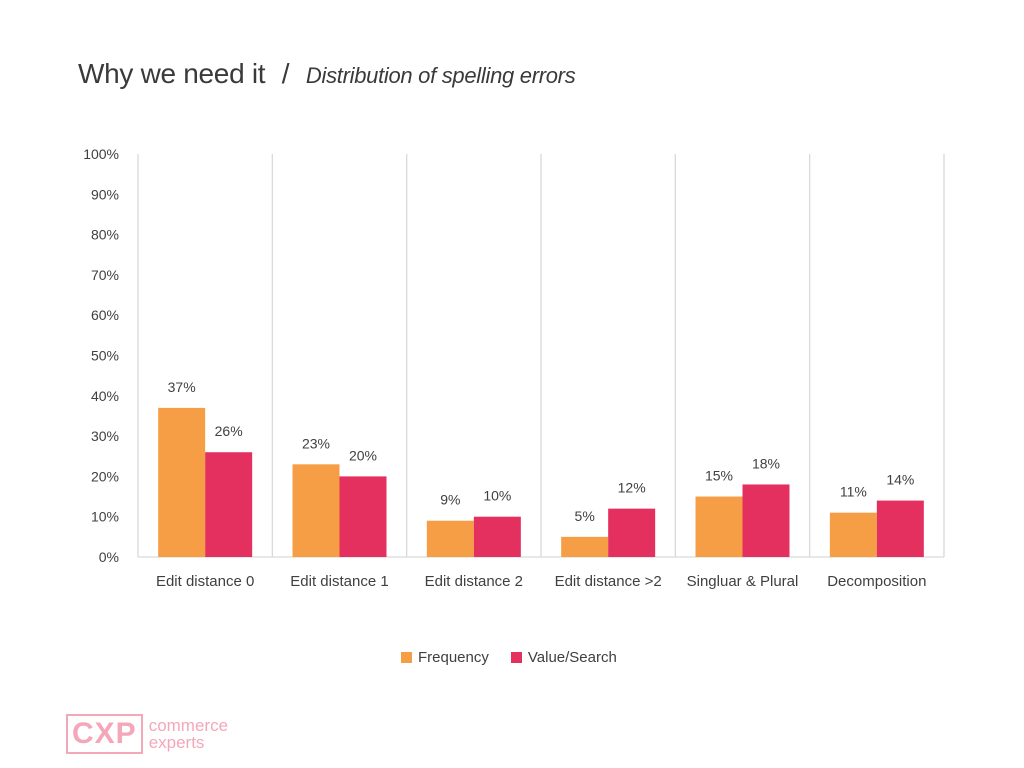  Describe the element at coordinates (105, 356) in the screenshot. I see `y-tick-label: 50%` at that location.